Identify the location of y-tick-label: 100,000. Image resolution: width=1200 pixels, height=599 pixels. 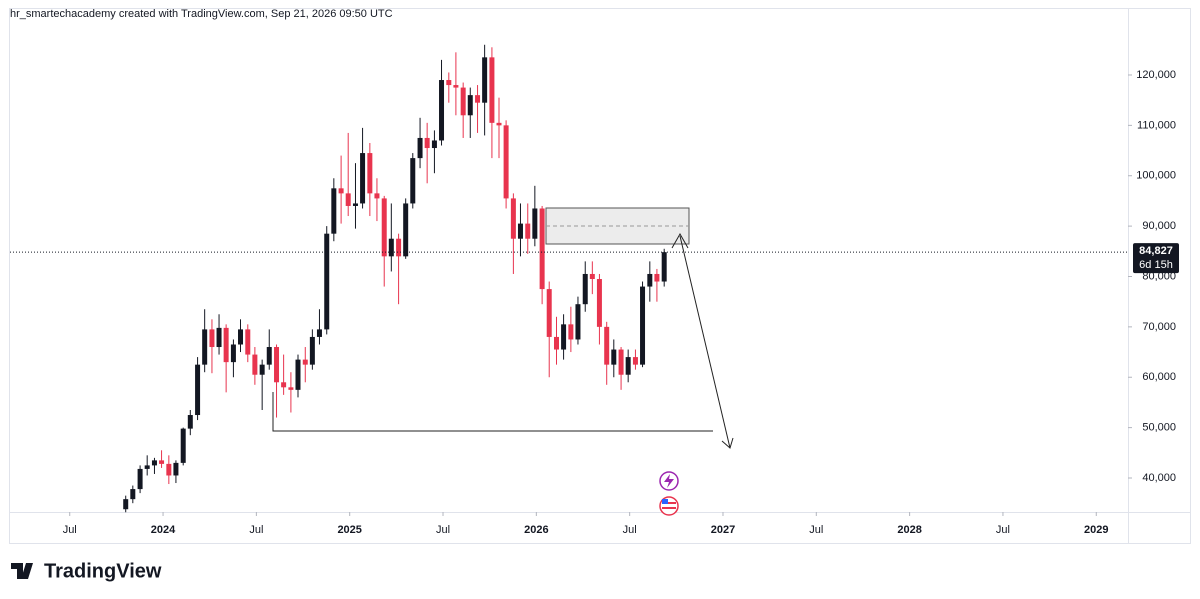
(1156, 176).